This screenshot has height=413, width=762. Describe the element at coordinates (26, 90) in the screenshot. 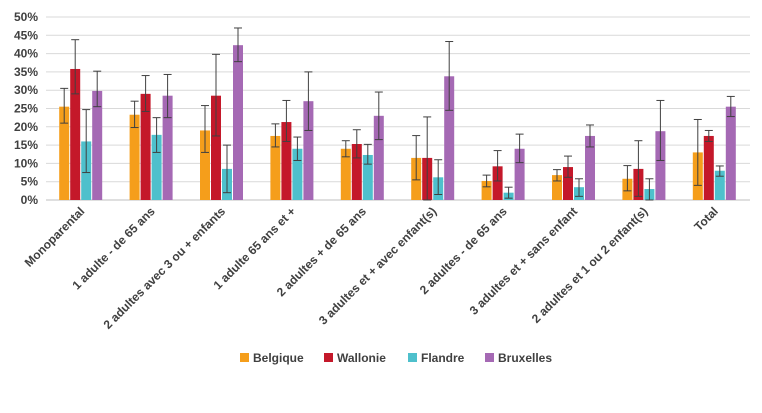

I see `y-tick-label: 30%` at that location.